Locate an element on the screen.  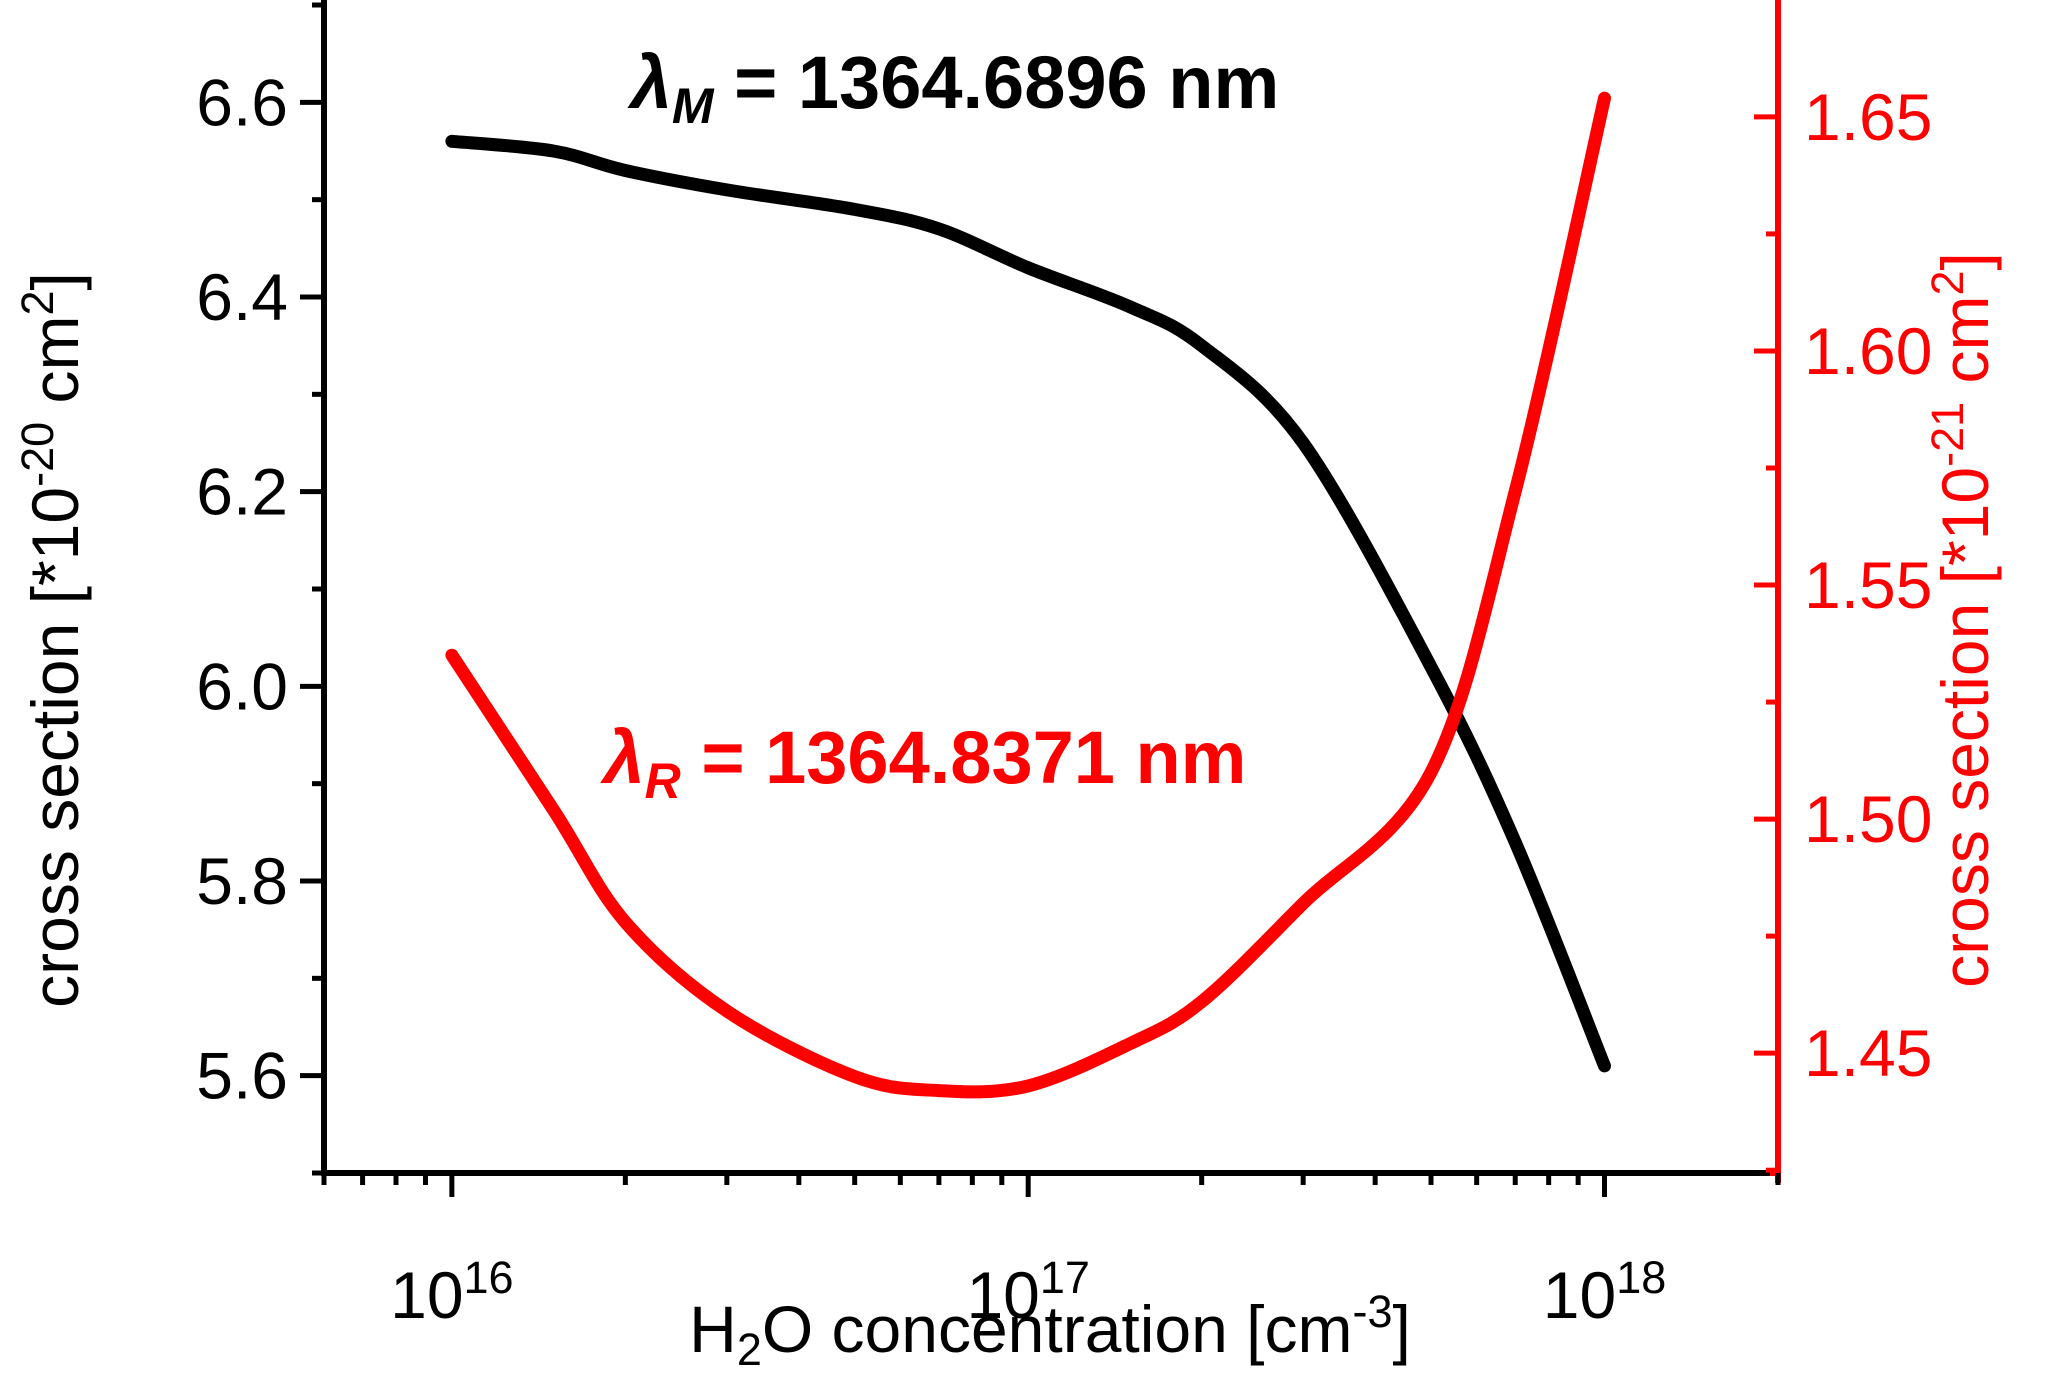
y-left-tick-label-2: 6.0 is located at coordinates (242, 686).